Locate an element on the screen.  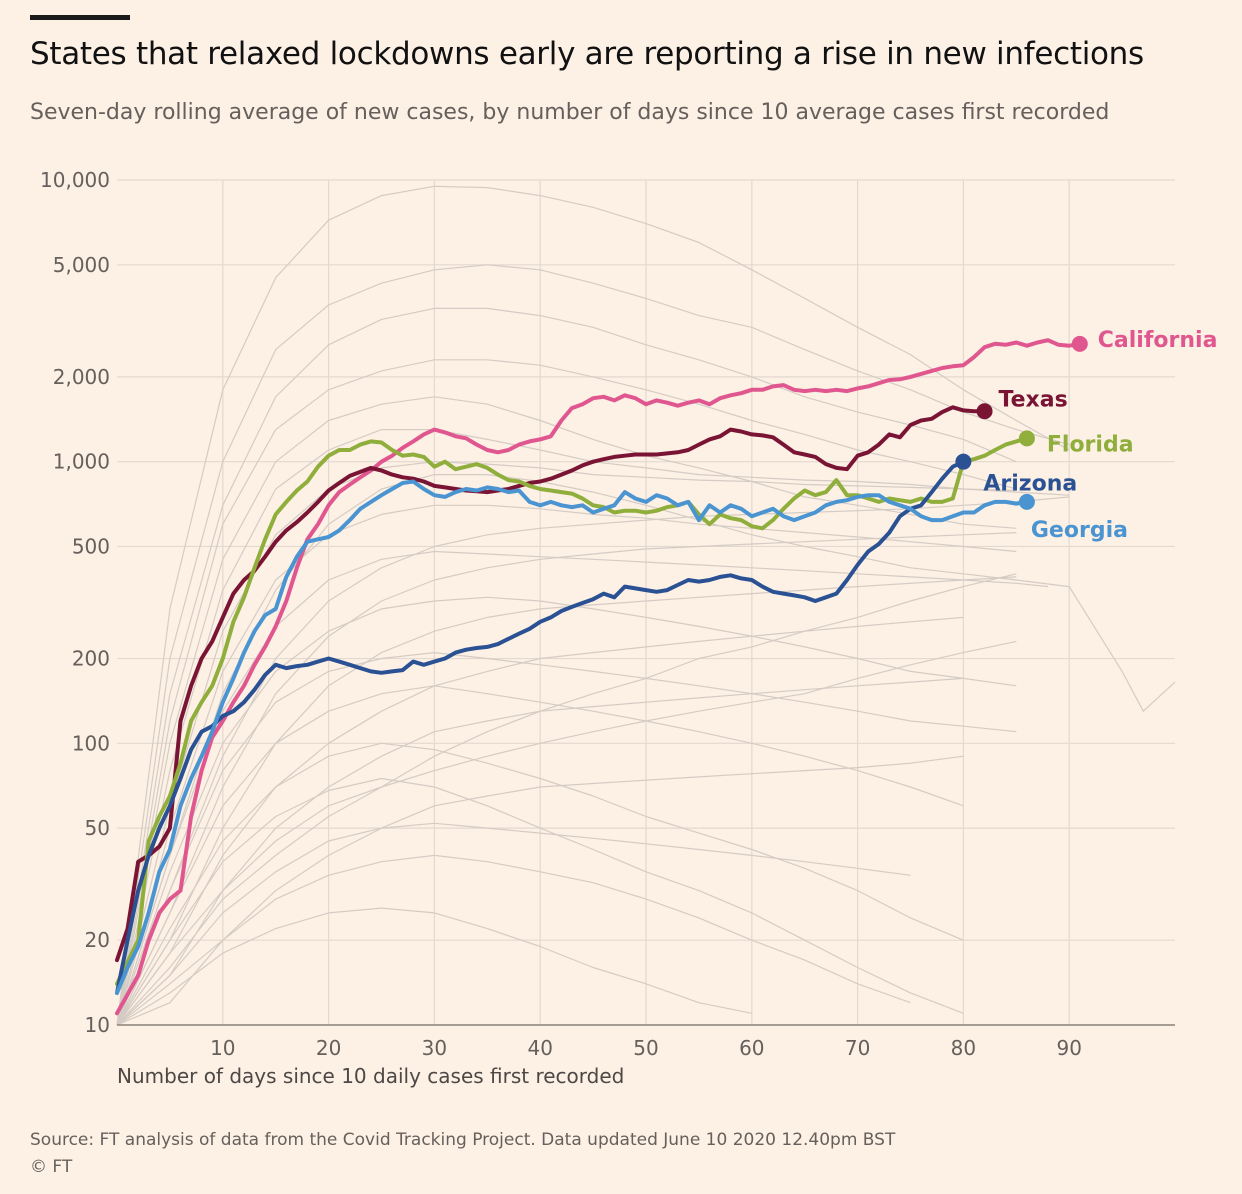
x-tick-label: 10 is located at coordinates (222, 1048).